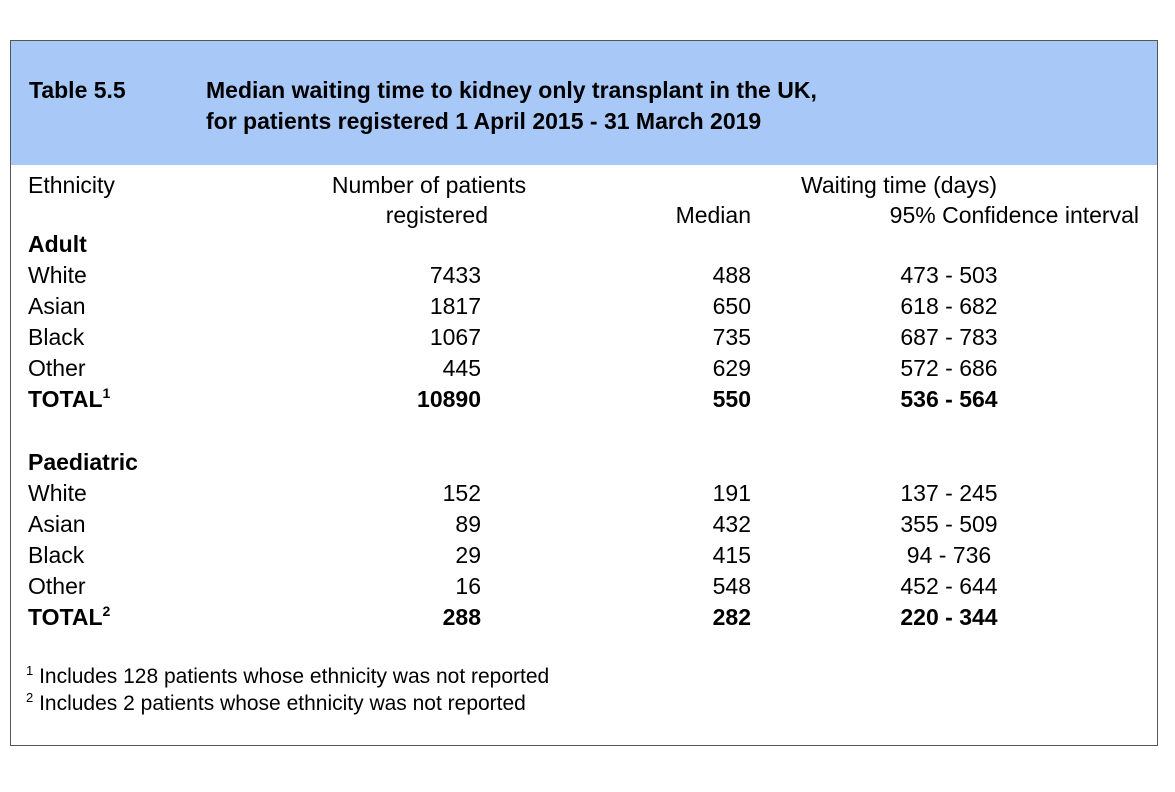 The width and height of the screenshot is (1175, 792). I want to click on row-median: 432, so click(731, 524).